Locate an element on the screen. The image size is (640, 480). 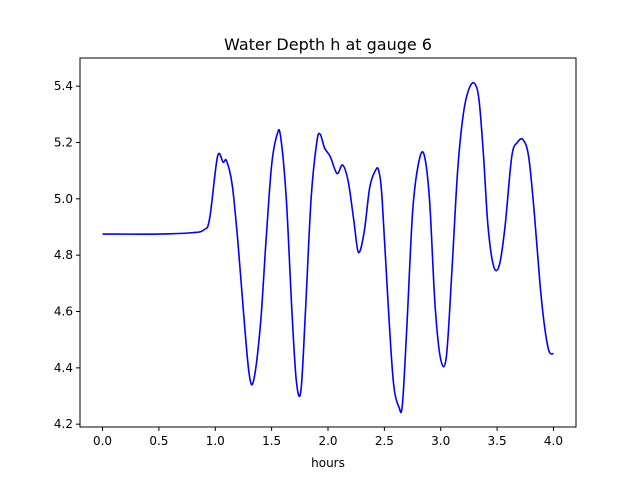
x-tick-label: 0.5 is located at coordinates (158, 441).